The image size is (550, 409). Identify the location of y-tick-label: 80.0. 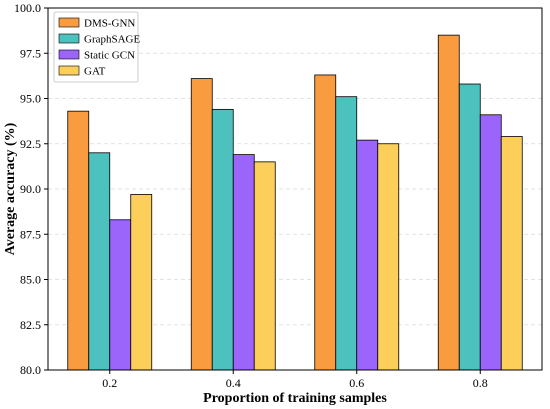
(30, 370).